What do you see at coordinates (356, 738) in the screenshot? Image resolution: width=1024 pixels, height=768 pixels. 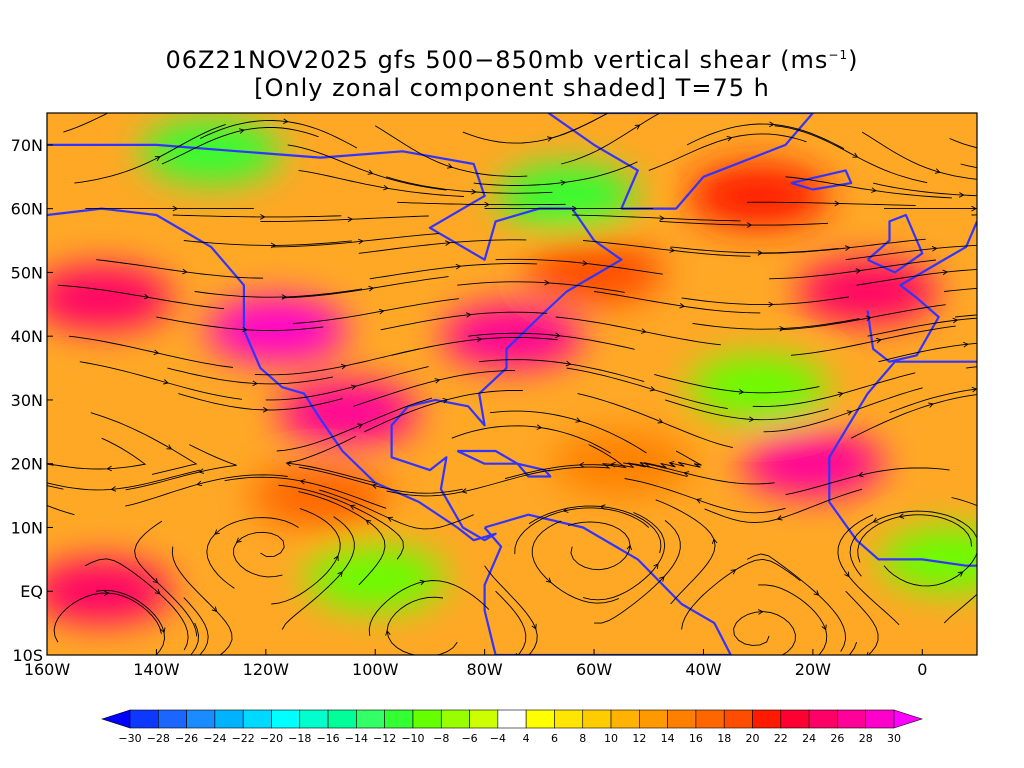 I see `colorbar-label: −14` at bounding box center [356, 738].